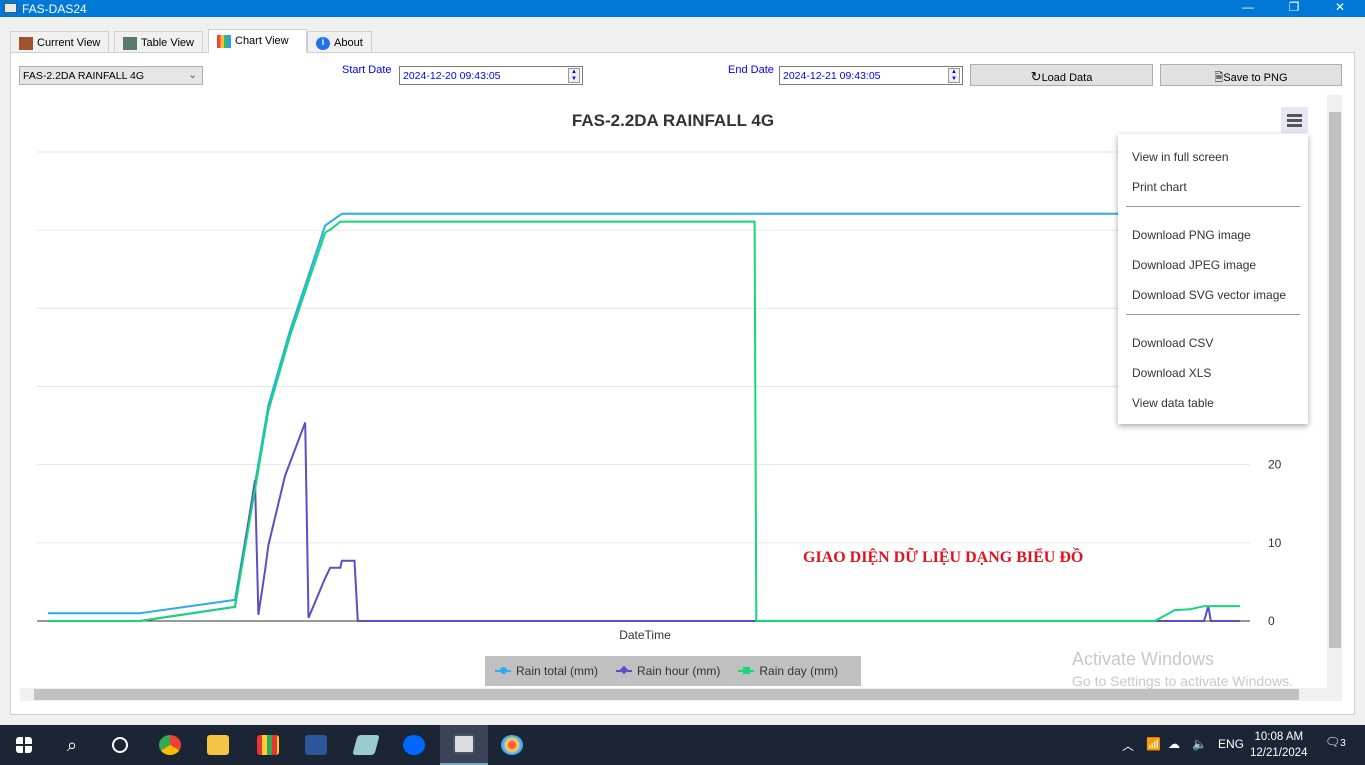 The height and width of the screenshot is (765, 1365). Describe the element at coordinates (1294, 120) in the screenshot. I see `chart-menu-button` at that location.